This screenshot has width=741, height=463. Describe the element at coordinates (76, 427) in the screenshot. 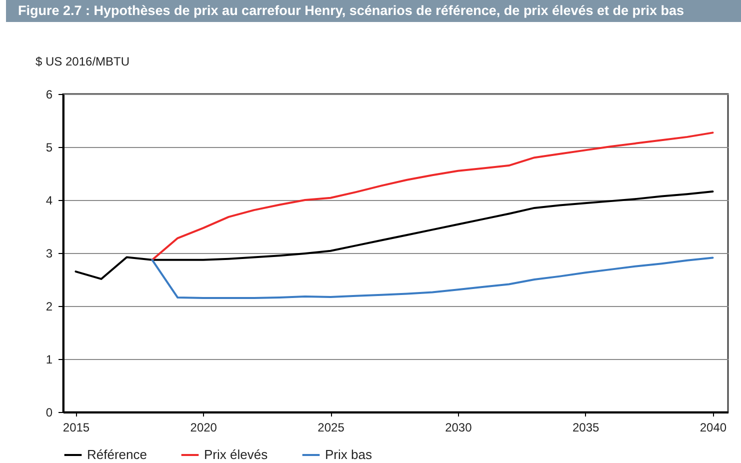

I see `x-tick-label: 2015` at that location.